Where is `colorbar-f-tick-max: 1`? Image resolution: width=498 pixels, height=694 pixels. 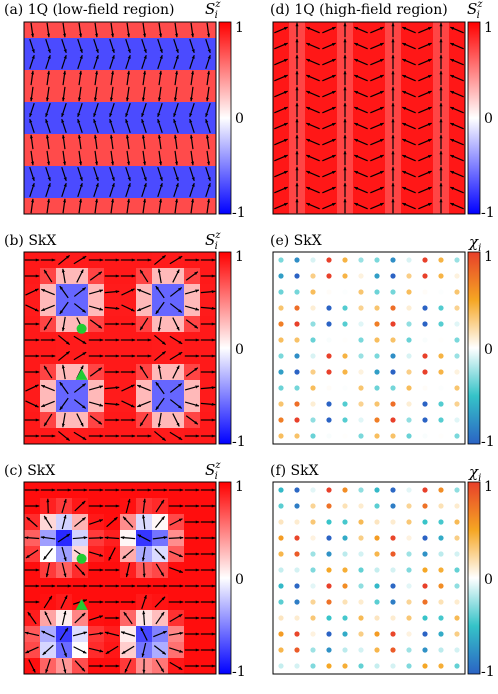 colorbar-f-tick-max: 1 is located at coordinates (488, 487).